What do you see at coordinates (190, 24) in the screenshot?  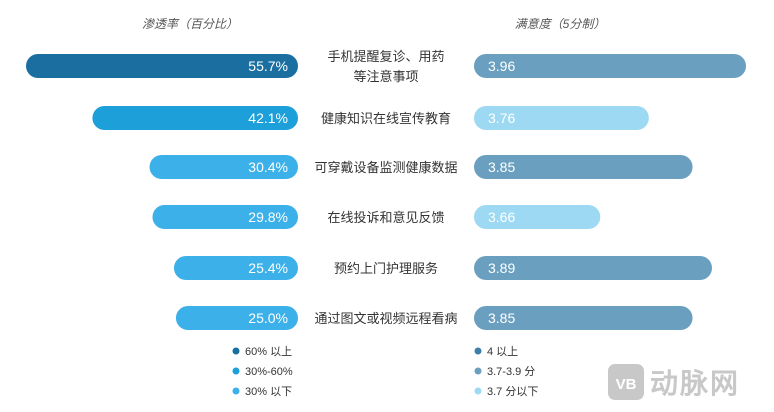 I see `left-axis-title: 渗透率（百分比）` at bounding box center [190, 24].